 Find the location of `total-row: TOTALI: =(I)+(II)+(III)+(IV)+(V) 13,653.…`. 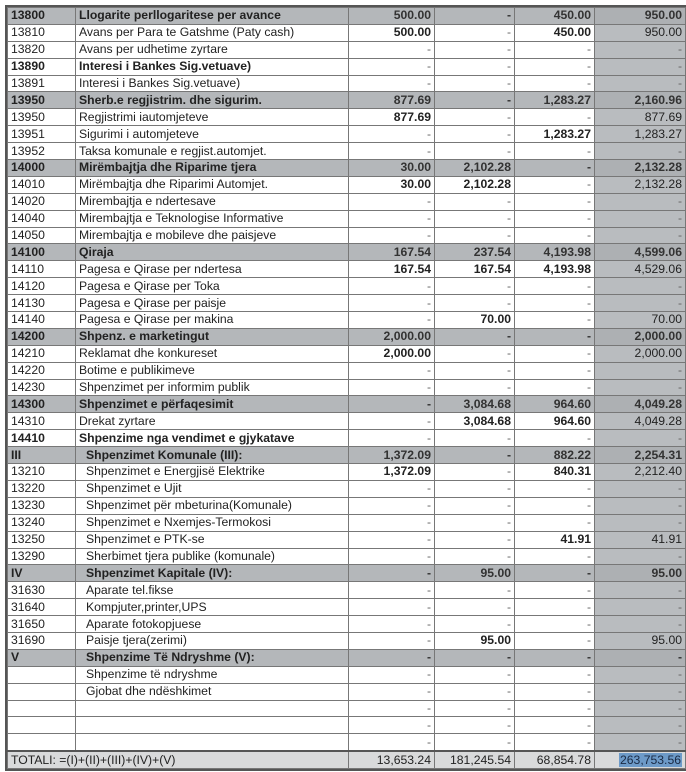

total-row: TOTALI: =(I)+(II)+(III)+(IV)+(V) 13,653.… is located at coordinates (346, 760).